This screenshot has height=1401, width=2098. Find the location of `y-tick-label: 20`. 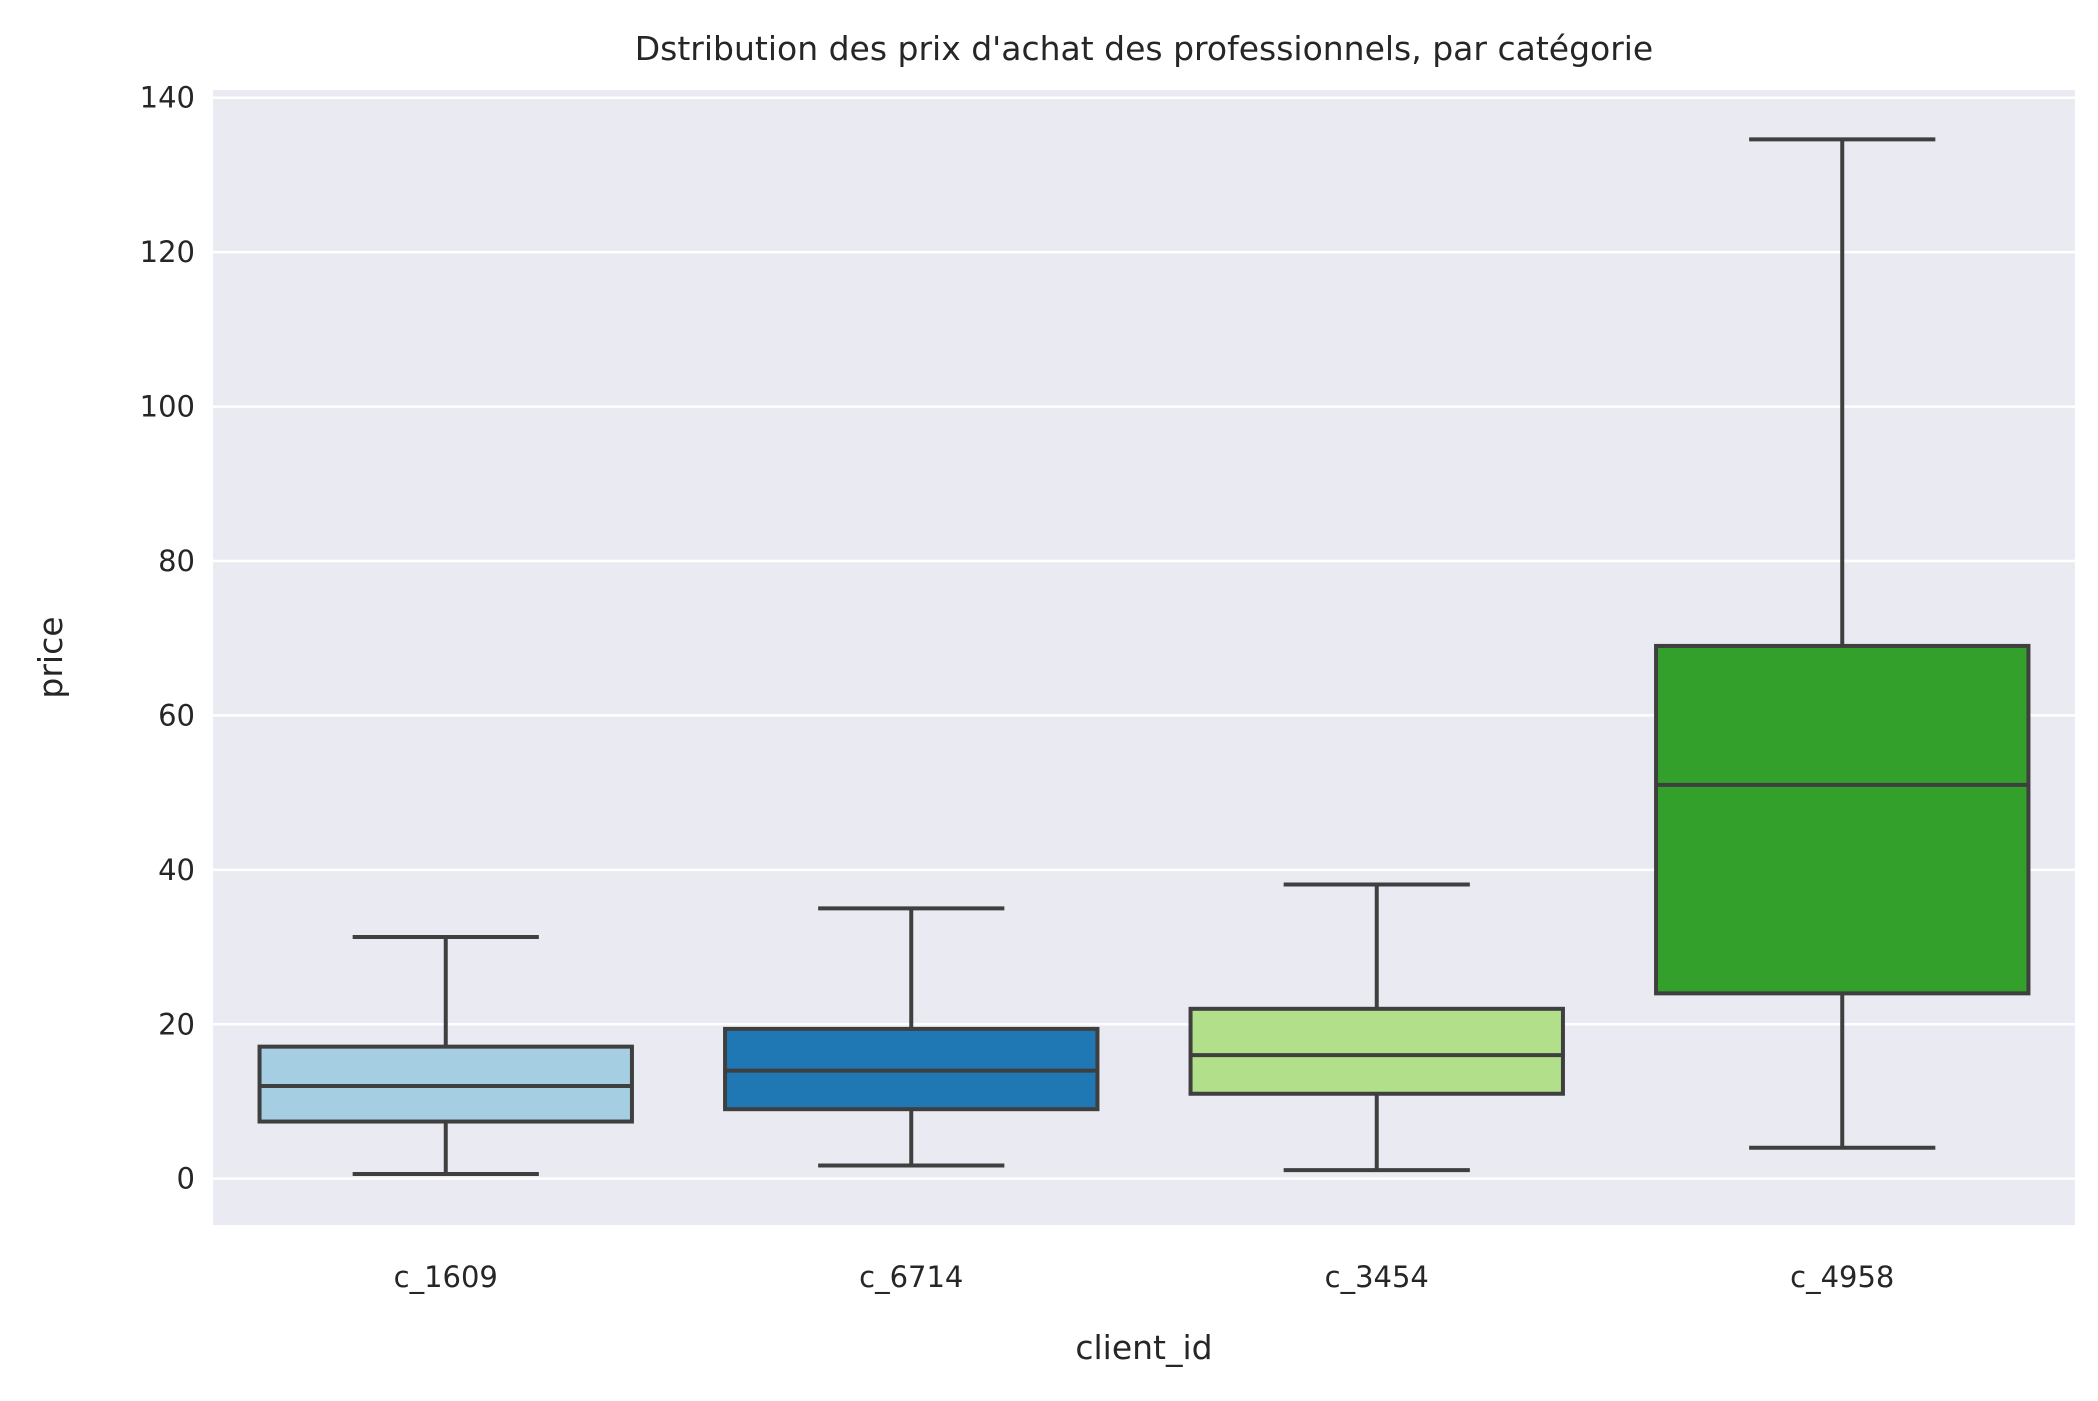

y-tick-label: 20 is located at coordinates (176, 1024).